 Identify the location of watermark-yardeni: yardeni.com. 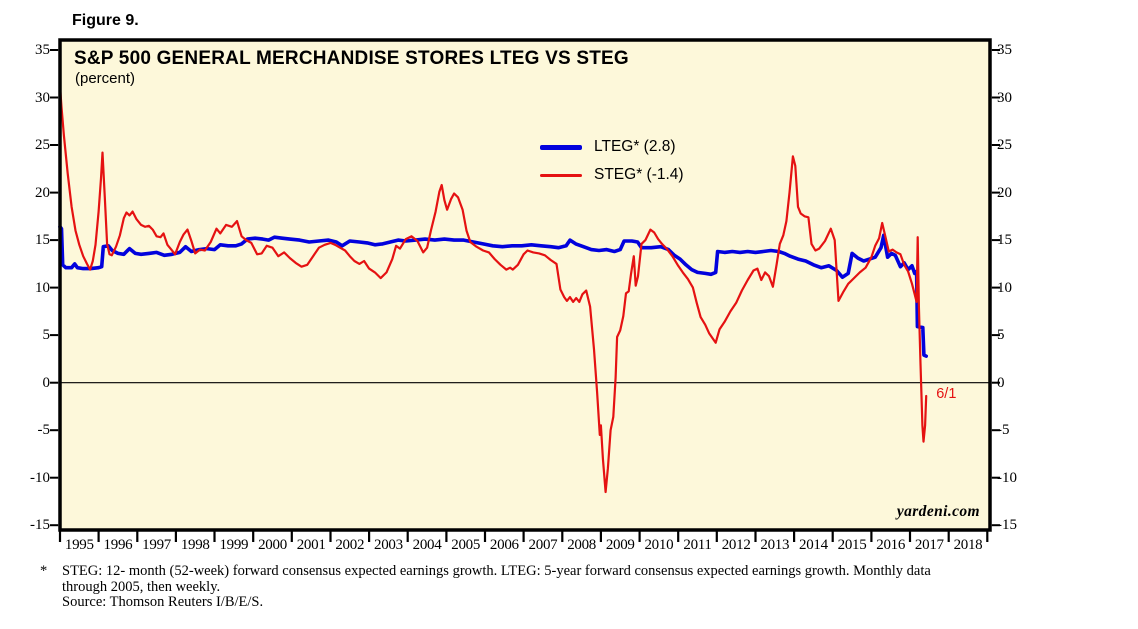
(938, 511).